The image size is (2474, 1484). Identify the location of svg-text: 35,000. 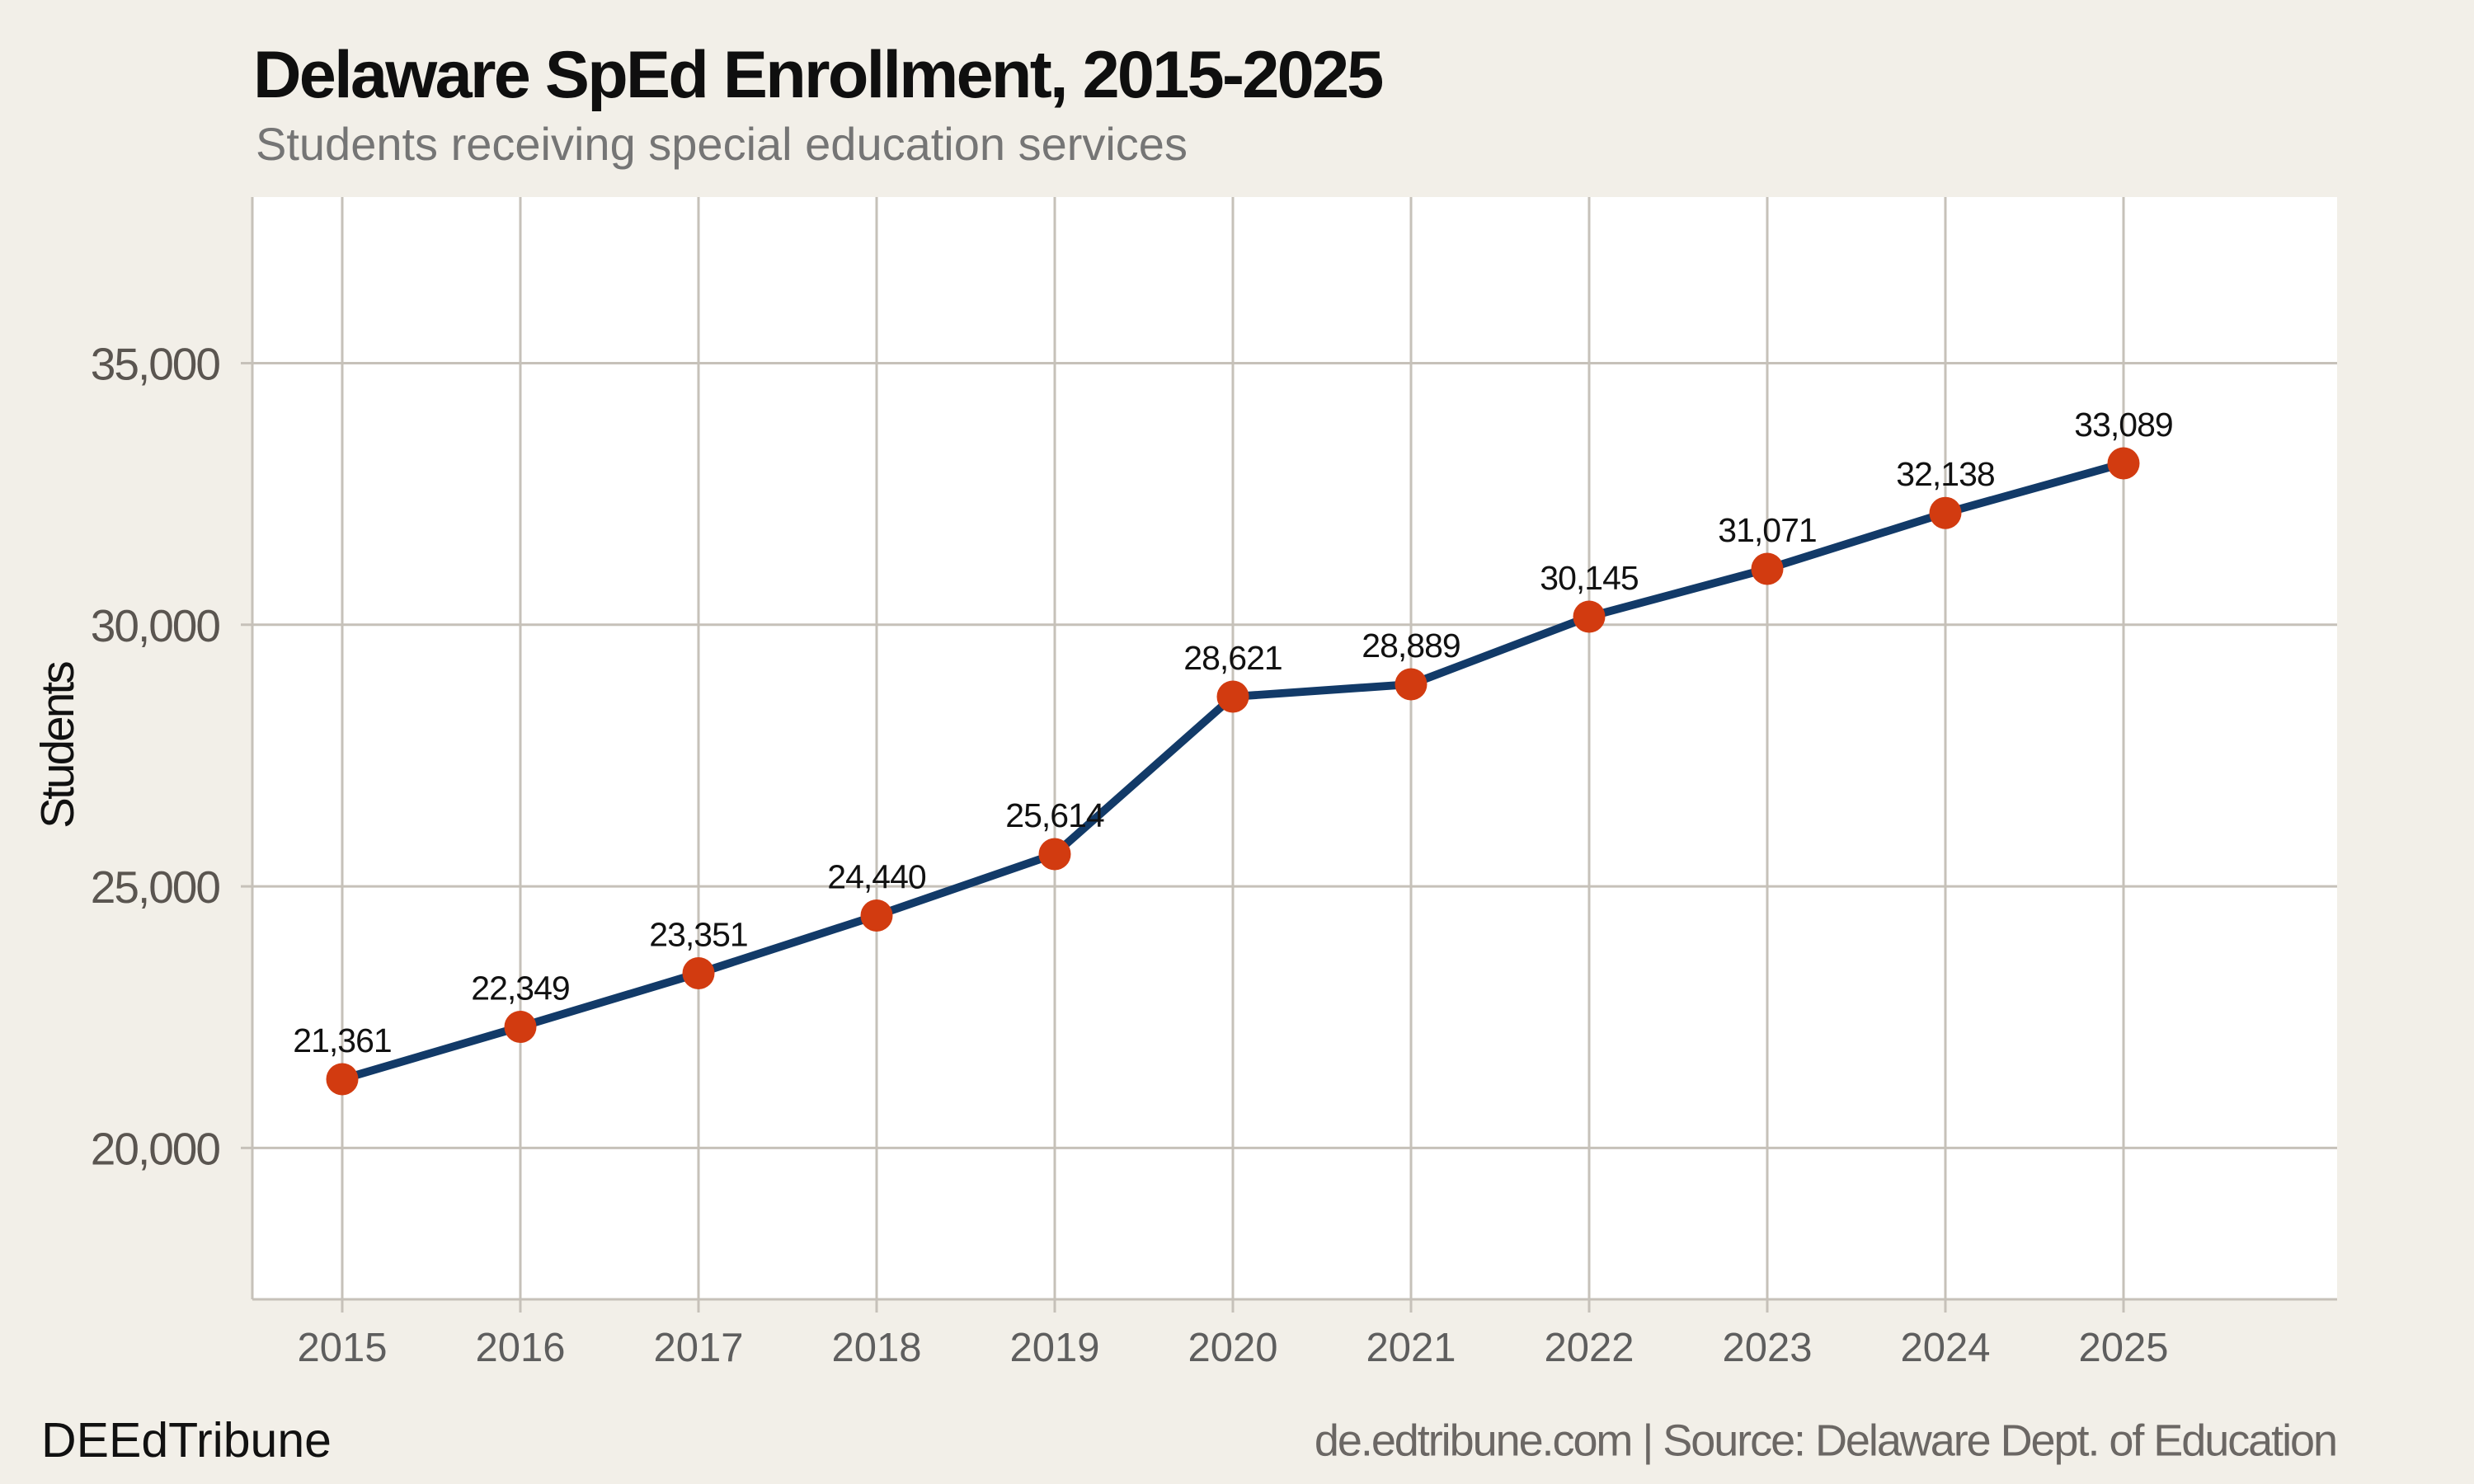
(155, 364).